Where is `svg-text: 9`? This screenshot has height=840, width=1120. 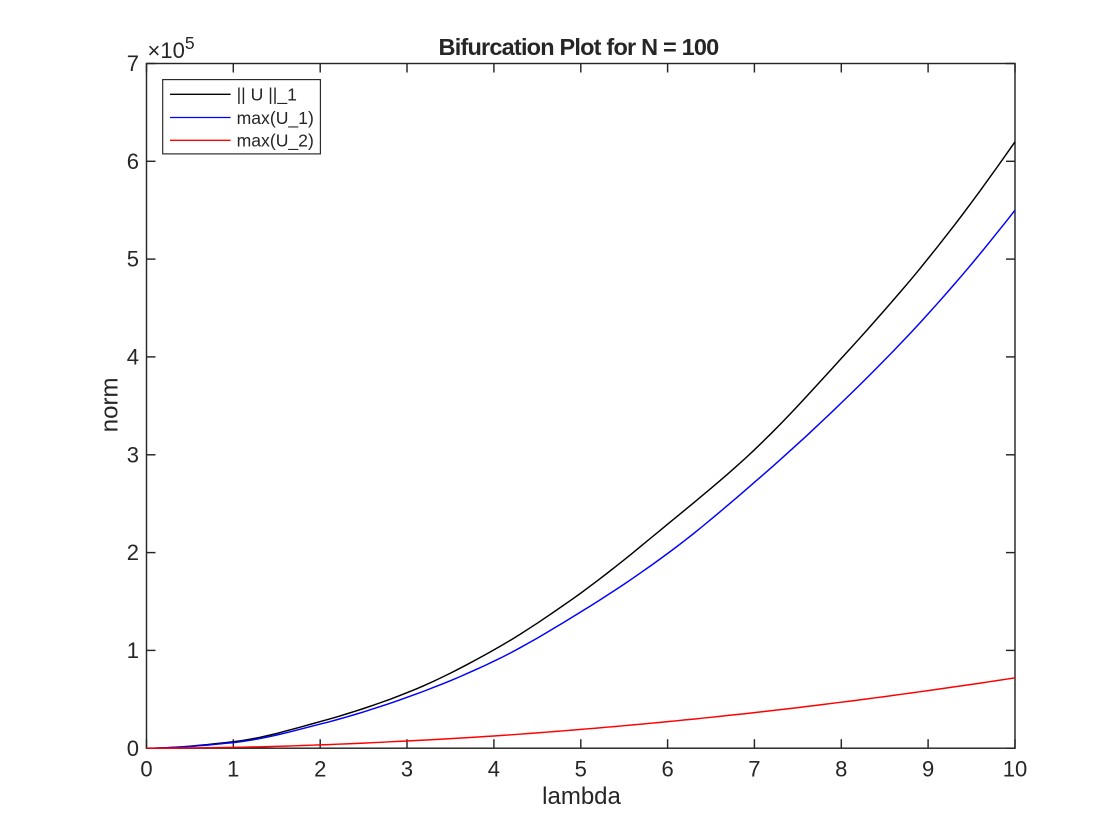
svg-text: 9 is located at coordinates (928, 769).